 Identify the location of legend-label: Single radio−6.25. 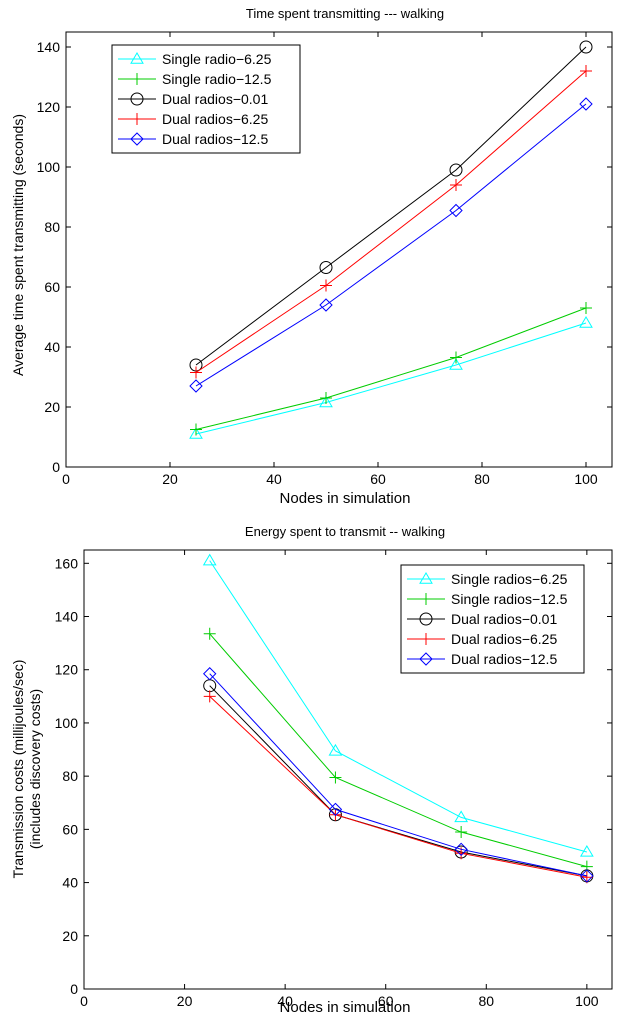
(217, 59).